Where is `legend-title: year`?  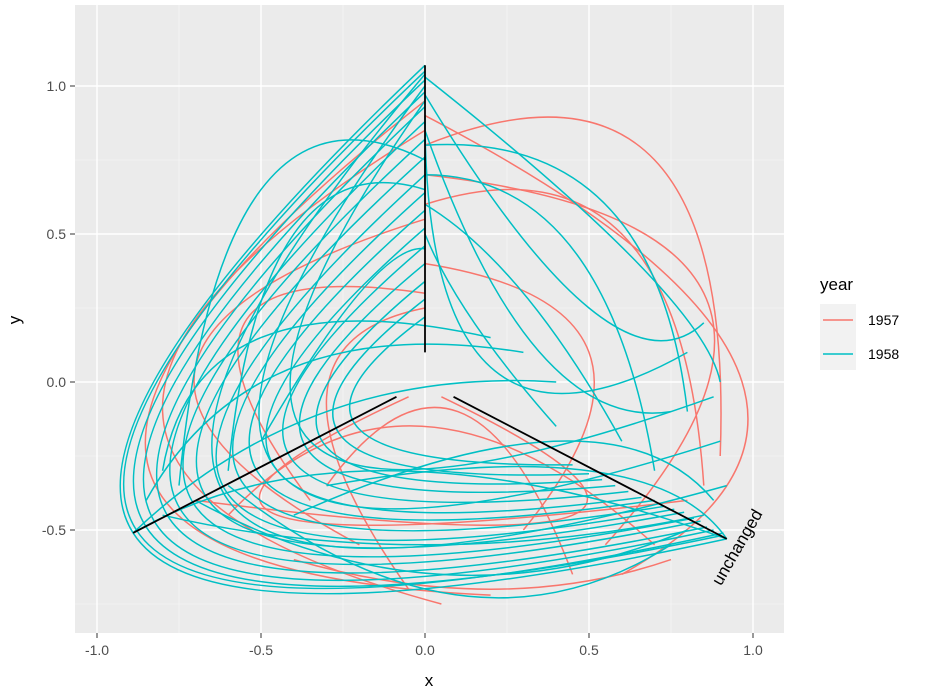
legend-title: year is located at coordinates (836, 284).